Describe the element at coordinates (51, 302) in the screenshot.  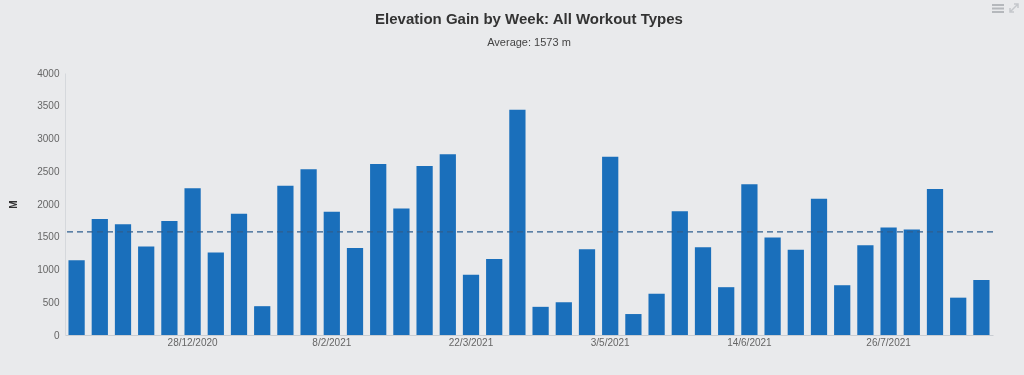
I see `y-tick-label: 500` at that location.